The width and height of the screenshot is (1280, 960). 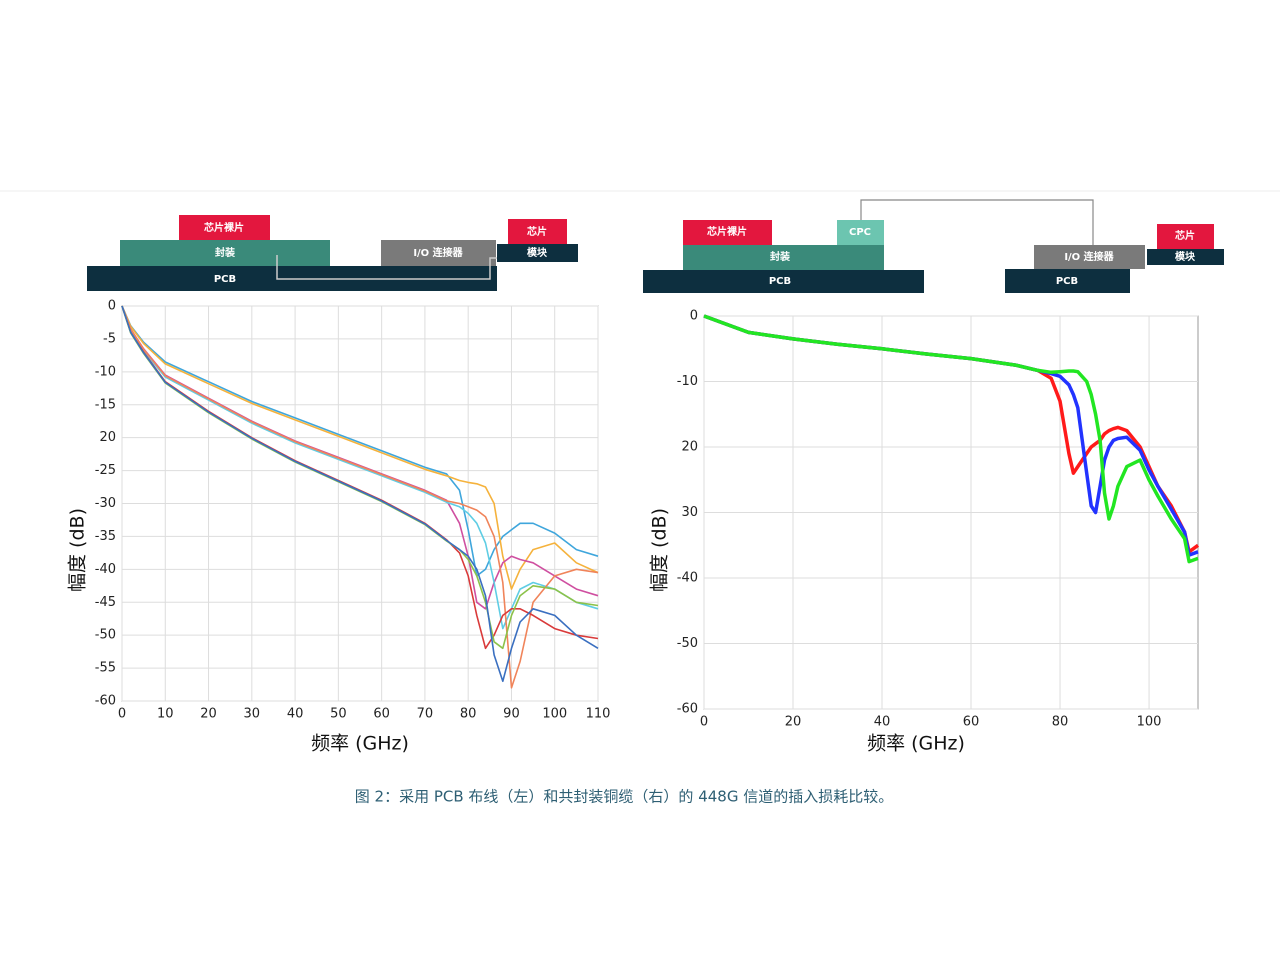 I want to click on diagram-left: 芯片裸片 封装 PCB I/O 连接器 芯片 模块, so click(x=332, y=253).